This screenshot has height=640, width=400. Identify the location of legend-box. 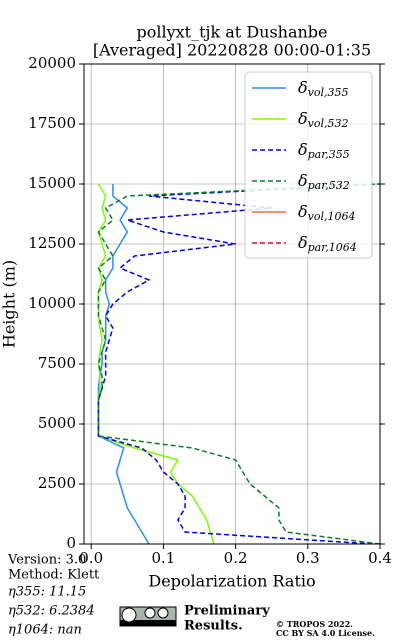
(308, 165).